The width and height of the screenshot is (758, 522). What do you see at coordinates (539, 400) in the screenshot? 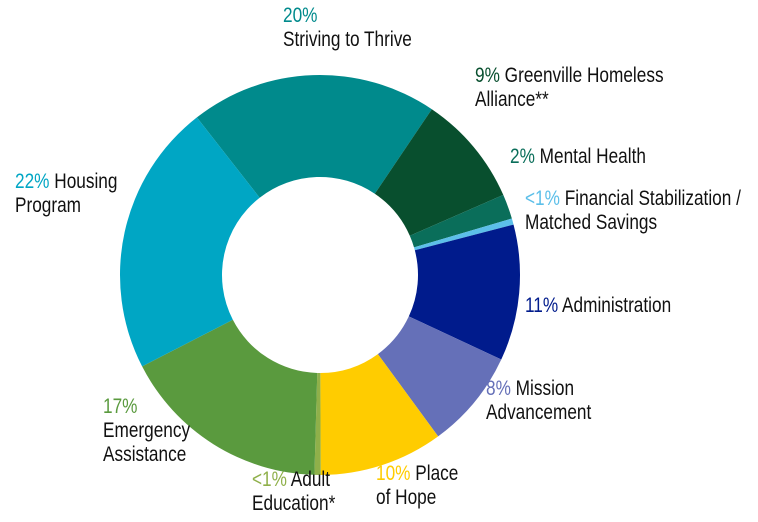
I see `category-label: Mission Advancement` at bounding box center [539, 400].